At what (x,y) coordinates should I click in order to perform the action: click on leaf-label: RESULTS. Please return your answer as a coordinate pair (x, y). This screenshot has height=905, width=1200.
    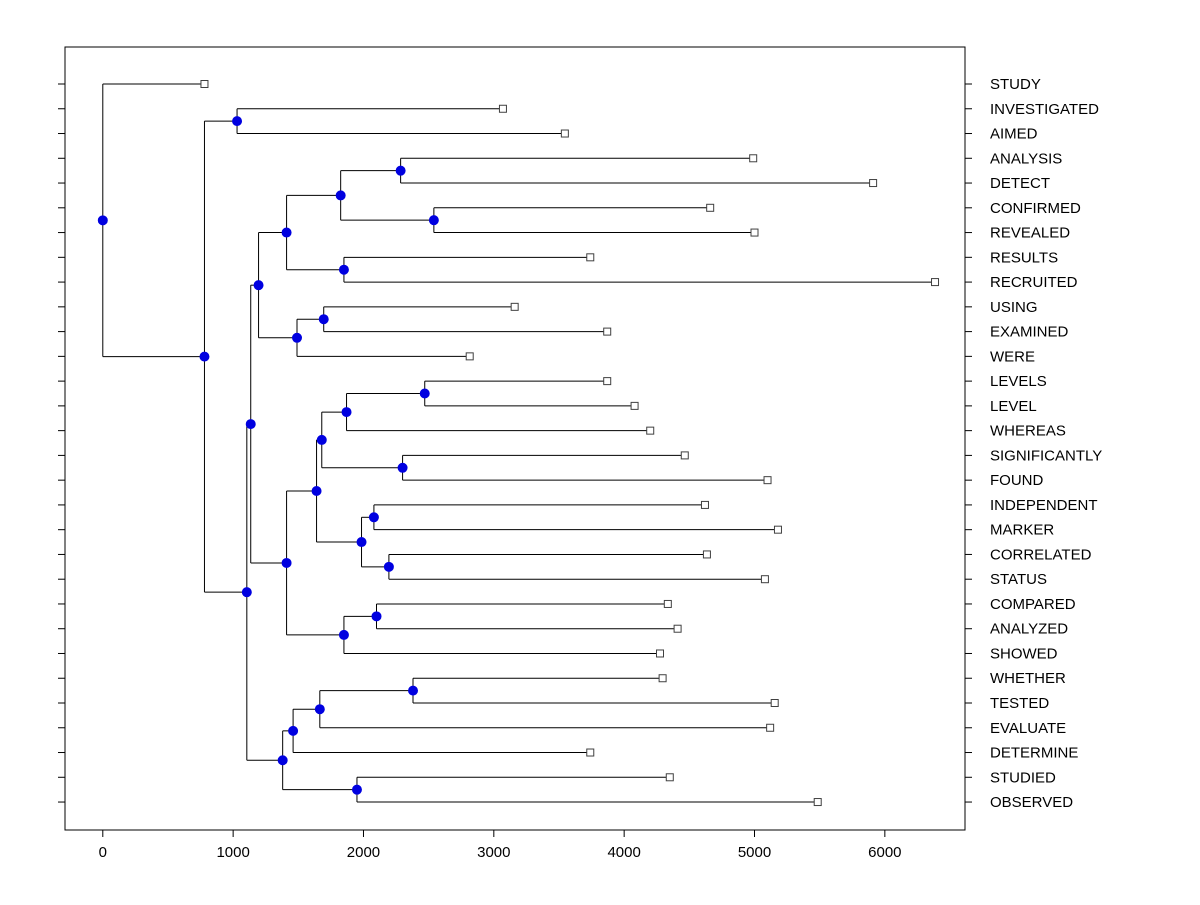
    Looking at the image, I should click on (1024, 257).